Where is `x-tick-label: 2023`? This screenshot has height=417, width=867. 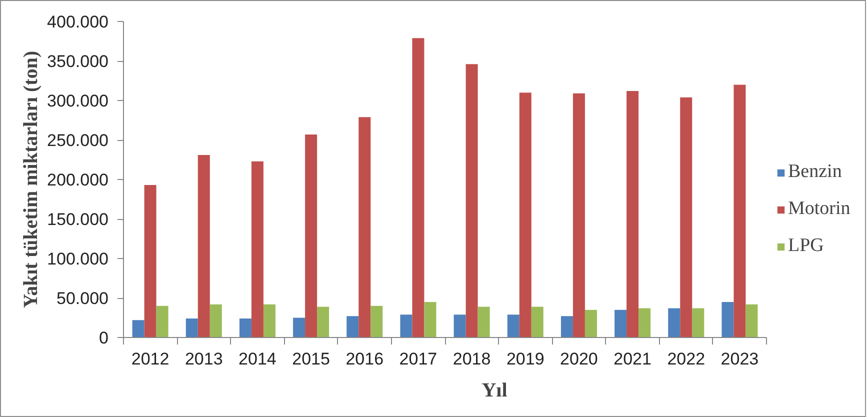
x-tick-label: 2023 is located at coordinates (739, 359).